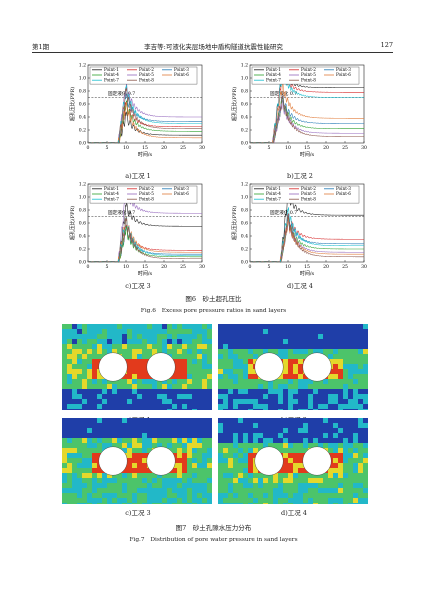  I want to click on x-tick-label: 25, so click(345, 148).